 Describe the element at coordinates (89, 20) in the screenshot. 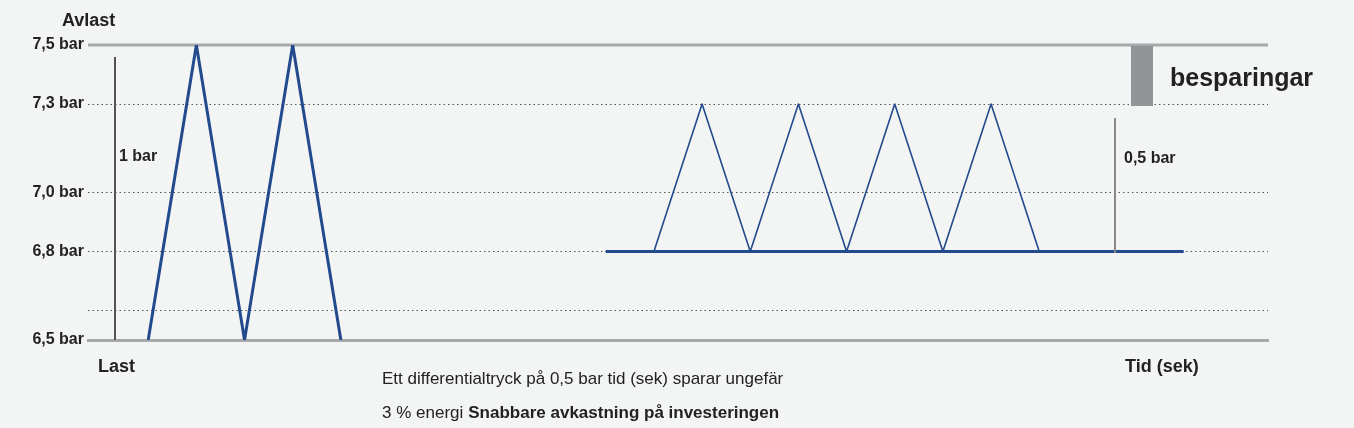

I see `text: Avlast` at that location.